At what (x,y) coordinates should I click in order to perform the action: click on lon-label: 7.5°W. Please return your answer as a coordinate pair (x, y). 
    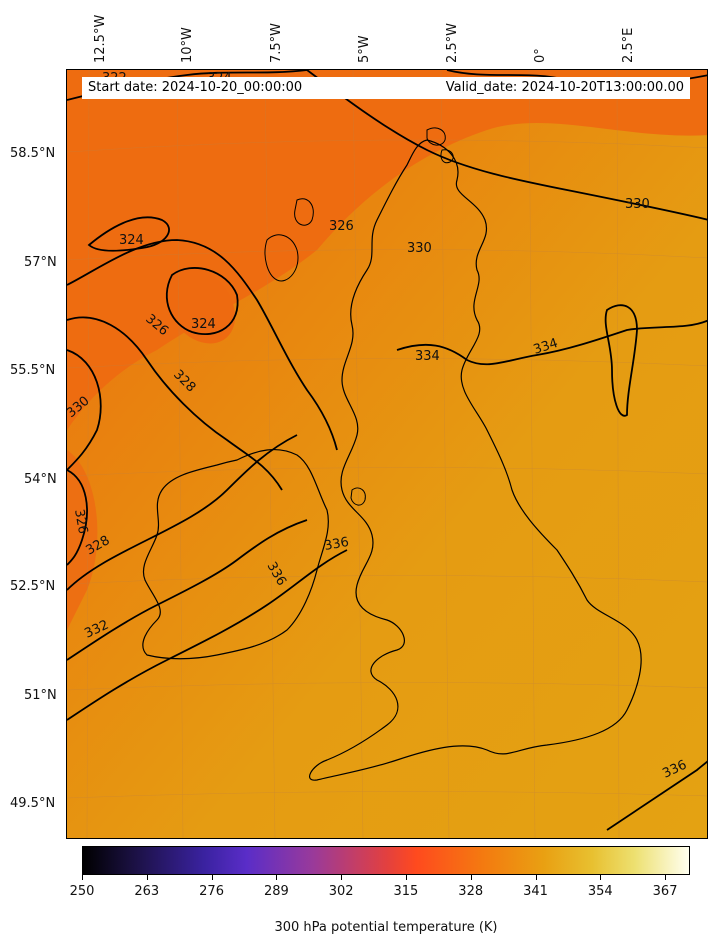
    Looking at the image, I should click on (276, 42).